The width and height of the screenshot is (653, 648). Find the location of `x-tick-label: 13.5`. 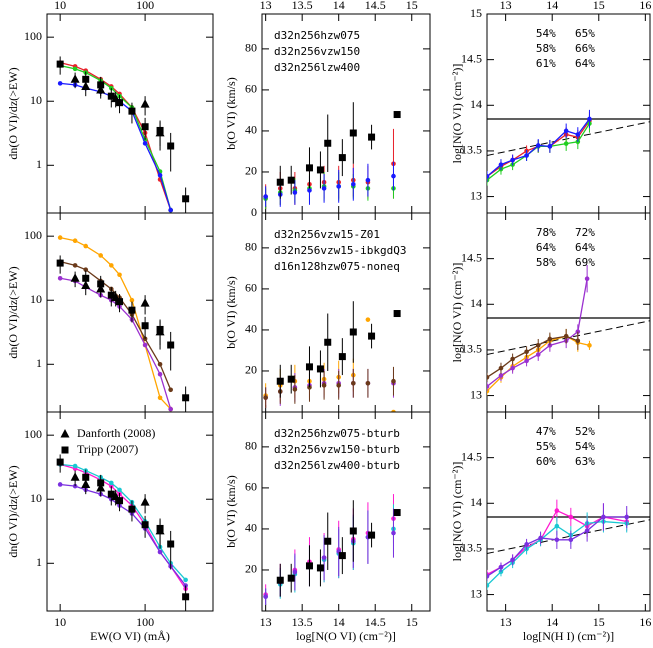

x-tick-label: 13.5 is located at coordinates (302, 622).